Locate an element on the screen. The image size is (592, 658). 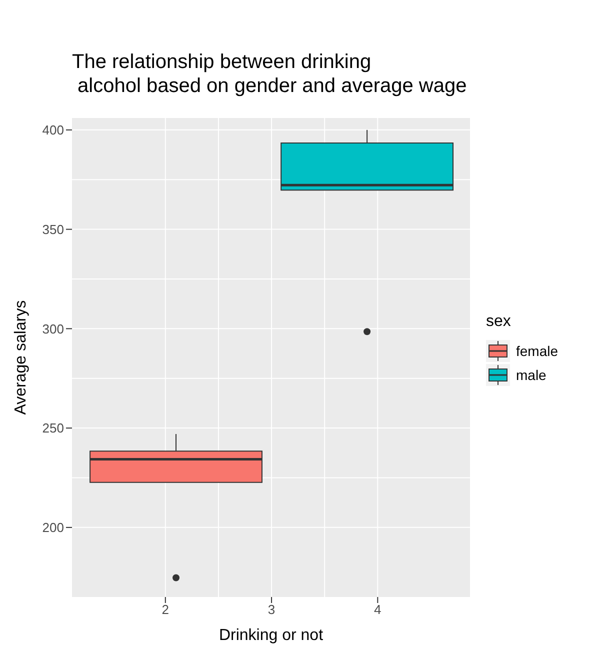
legend-label: female is located at coordinates (537, 351).